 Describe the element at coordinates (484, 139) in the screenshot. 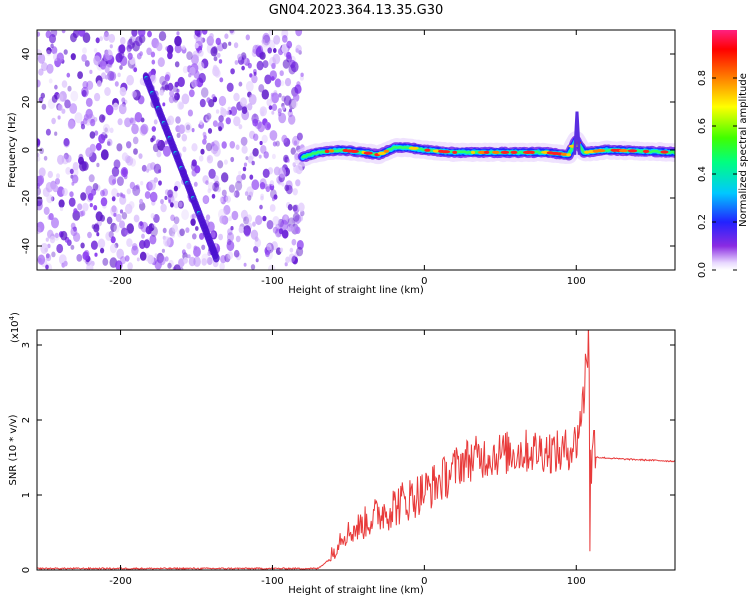

I see `signal-track` at that location.